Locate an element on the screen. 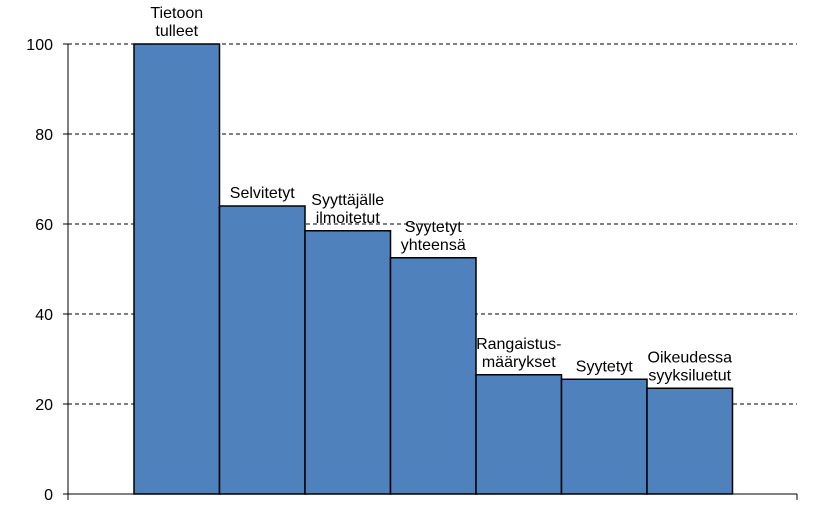  bar-label: ilmoitetut is located at coordinates (348, 218).